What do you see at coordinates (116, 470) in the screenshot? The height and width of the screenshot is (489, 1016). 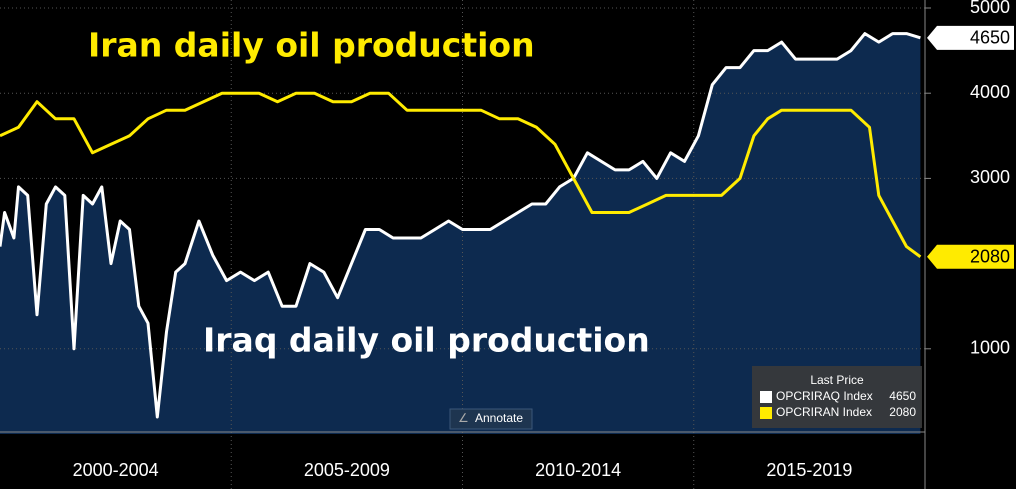 I see `x-band-label: 2000-2004` at bounding box center [116, 470].